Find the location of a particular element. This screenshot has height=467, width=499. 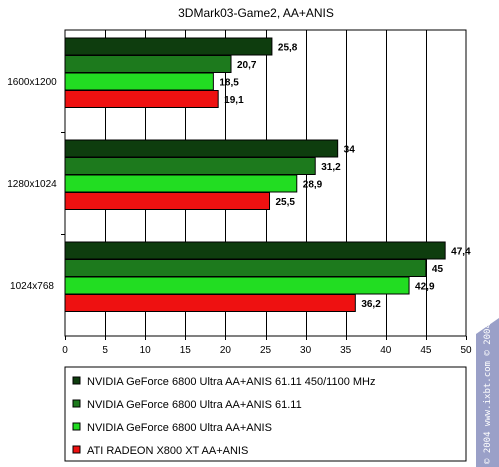

x-tick-label: 35 is located at coordinates (346, 350).